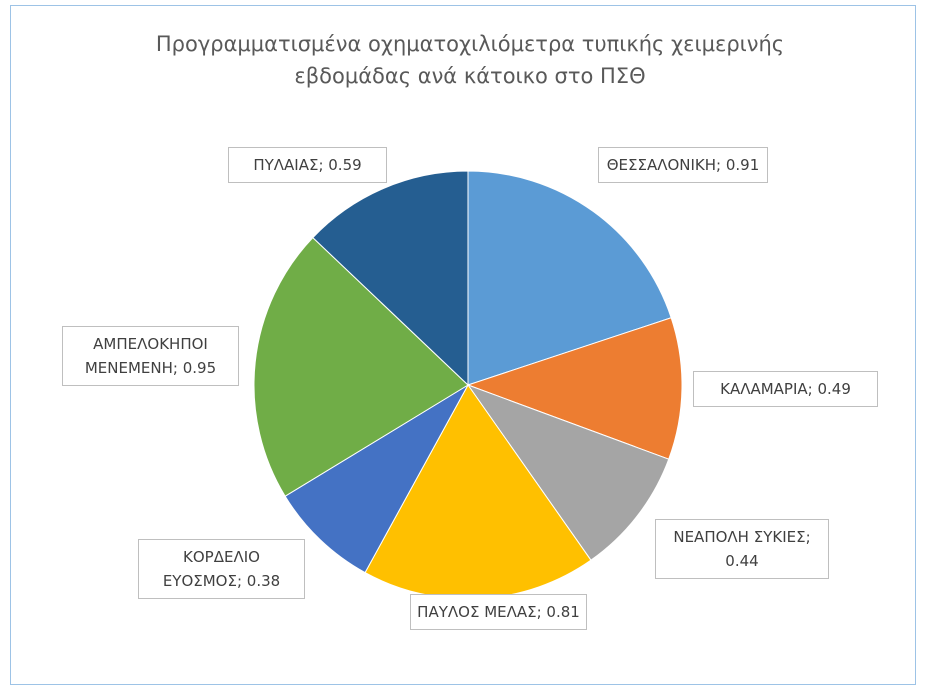 This screenshot has height=685, width=930. What do you see at coordinates (683, 165) in the screenshot?
I see `data-label: ΘΕΣΣΑΛΟΝΙΚΗ; 0.91` at bounding box center [683, 165].